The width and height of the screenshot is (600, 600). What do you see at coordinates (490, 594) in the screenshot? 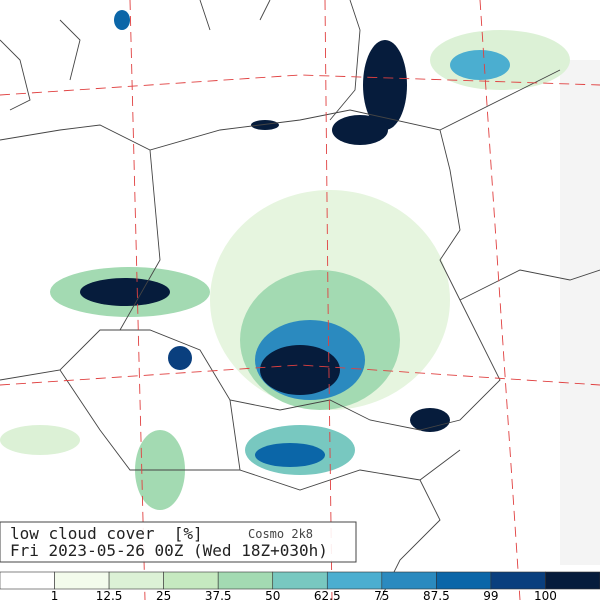
I see `colorbar-tick-label: 99` at bounding box center [490, 594].